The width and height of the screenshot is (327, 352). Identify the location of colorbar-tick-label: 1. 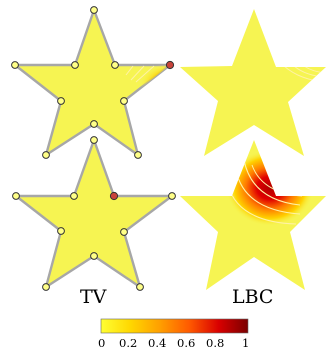
(245, 343).